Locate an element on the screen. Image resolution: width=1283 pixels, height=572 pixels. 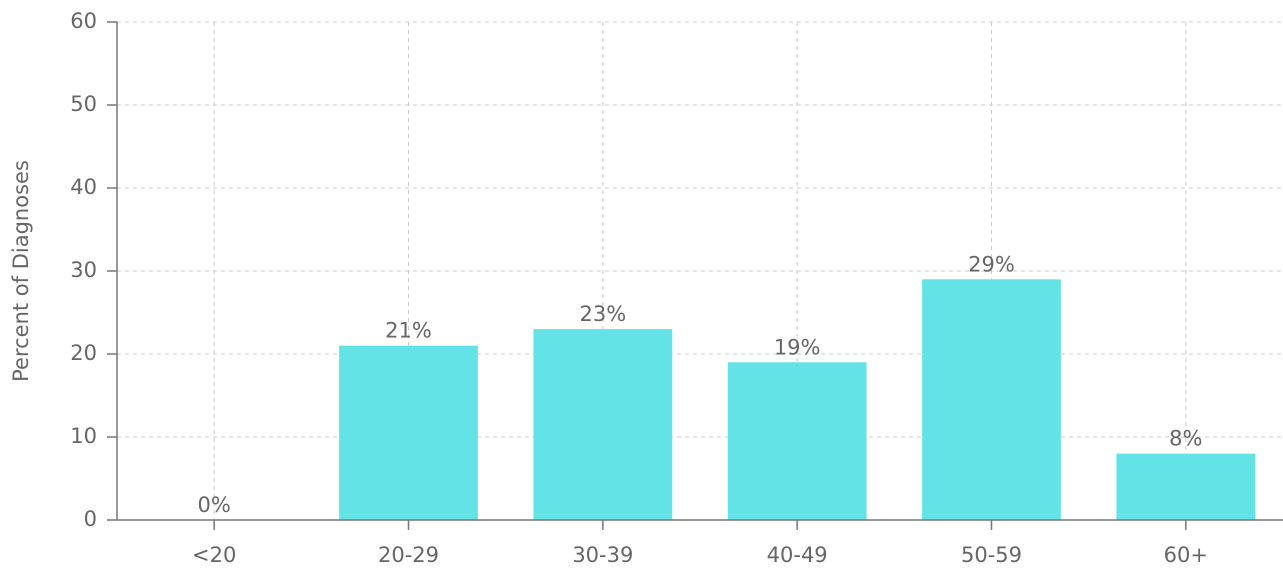
y-tick-label: 10 is located at coordinates (83, 436).